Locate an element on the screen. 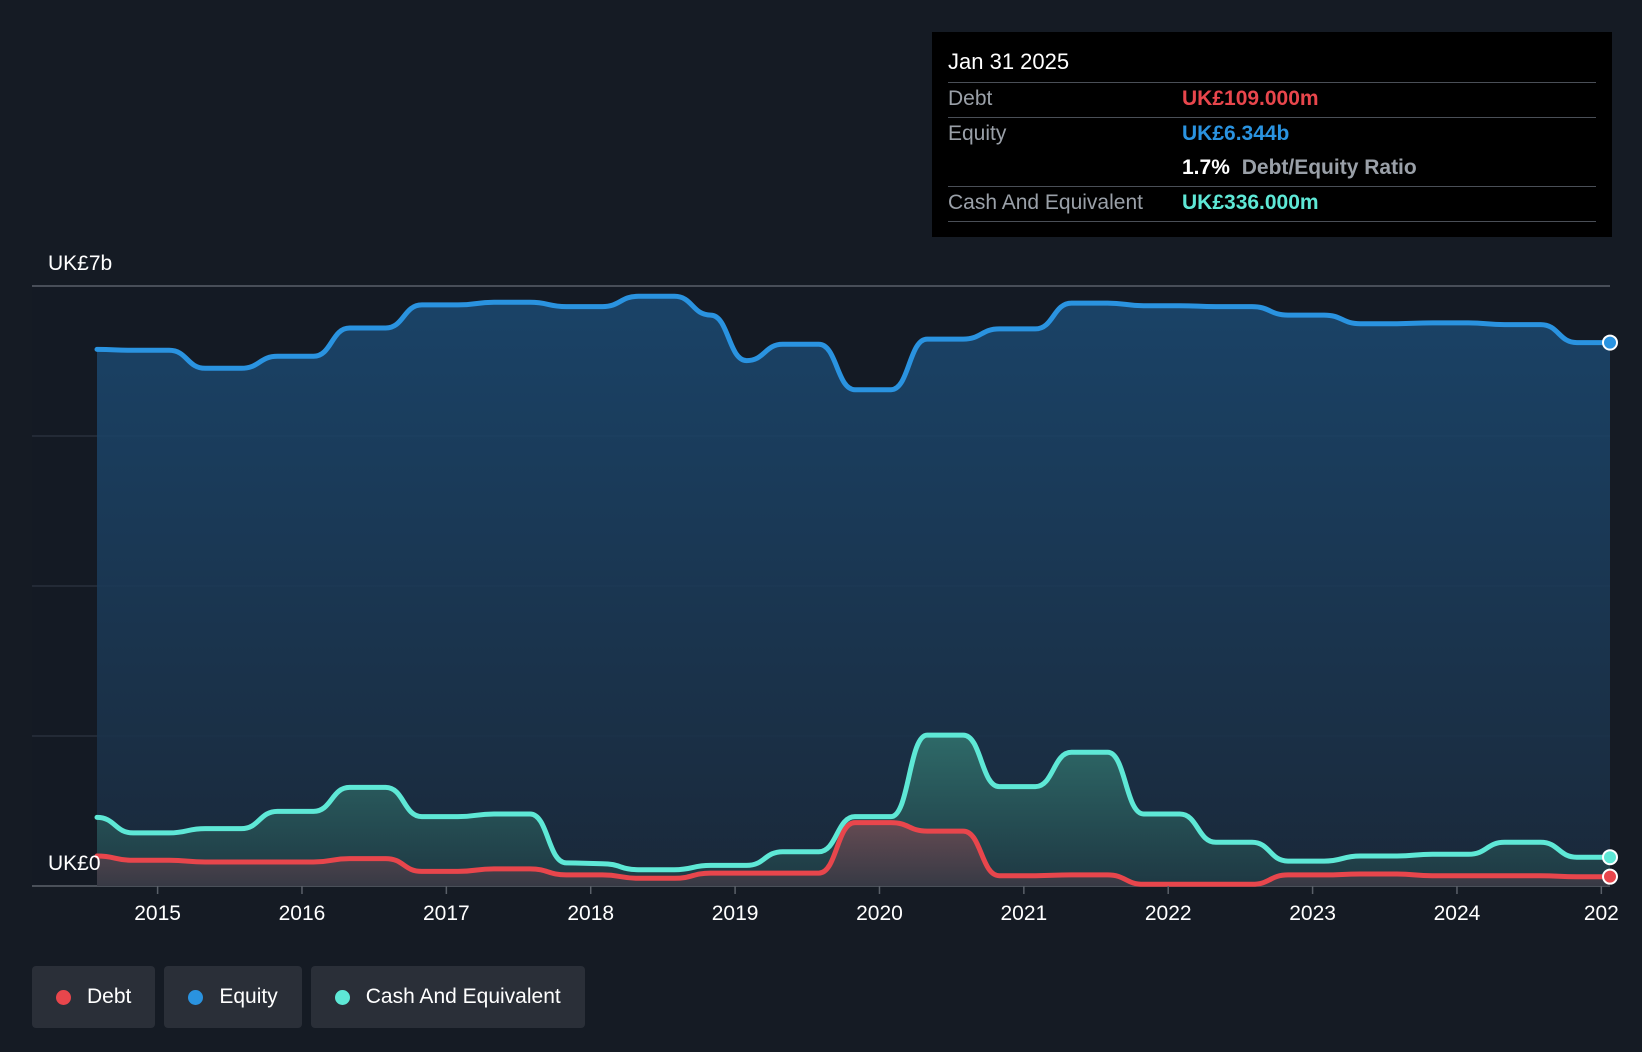 This screenshot has height=1052, width=1642. x-tick-label: 2023 is located at coordinates (1312, 913).